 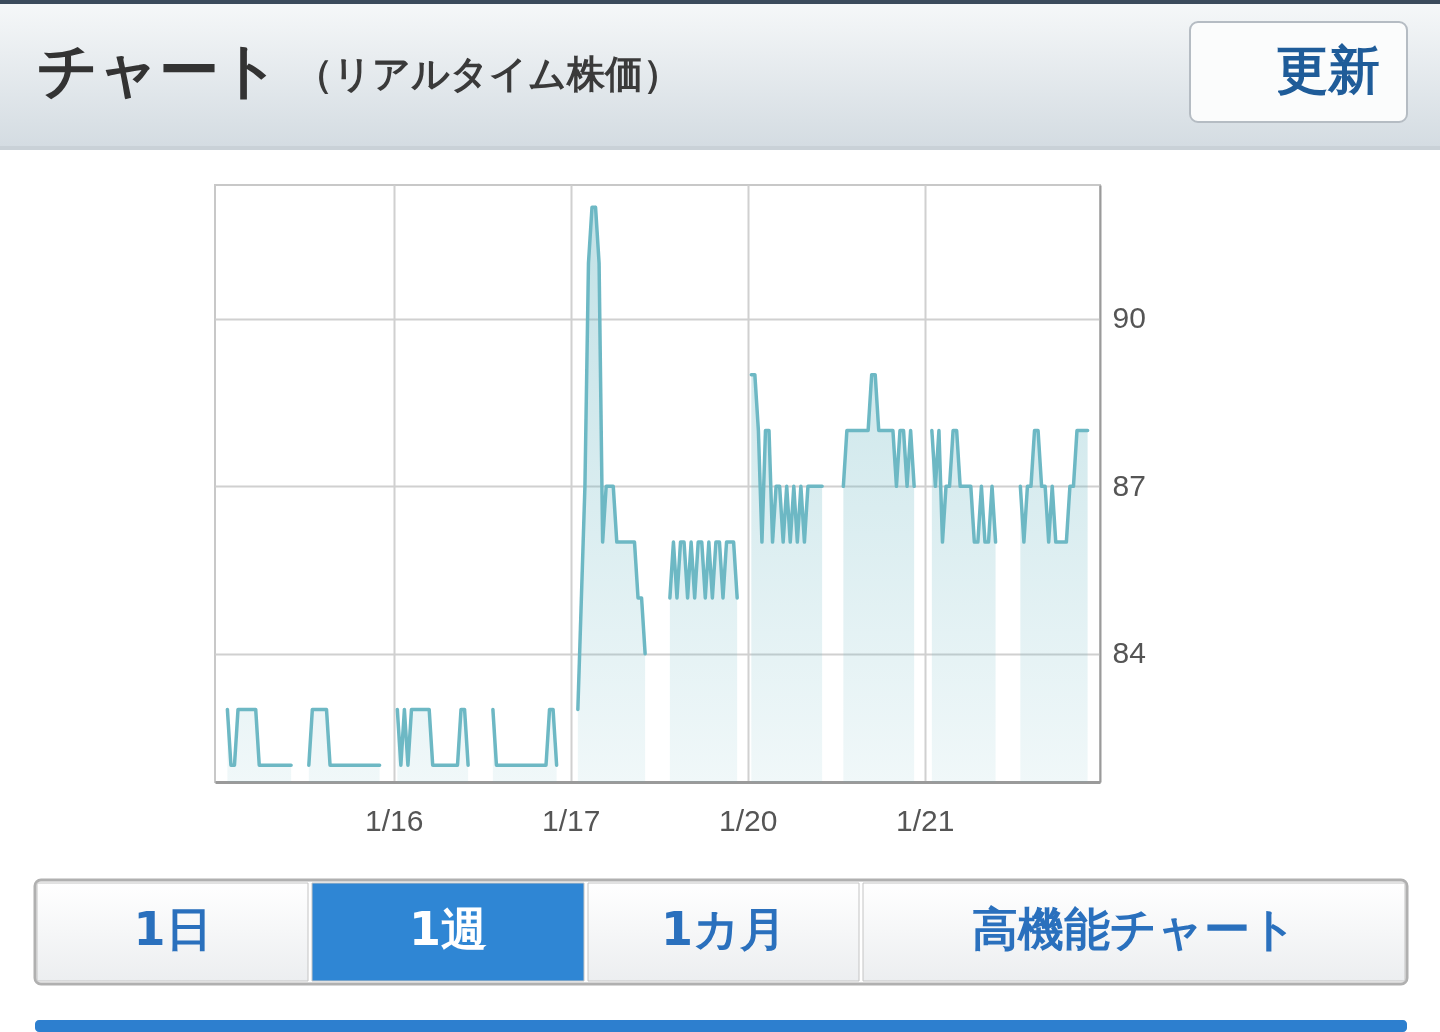 I want to click on text: 更新, so click(x=1328, y=70).